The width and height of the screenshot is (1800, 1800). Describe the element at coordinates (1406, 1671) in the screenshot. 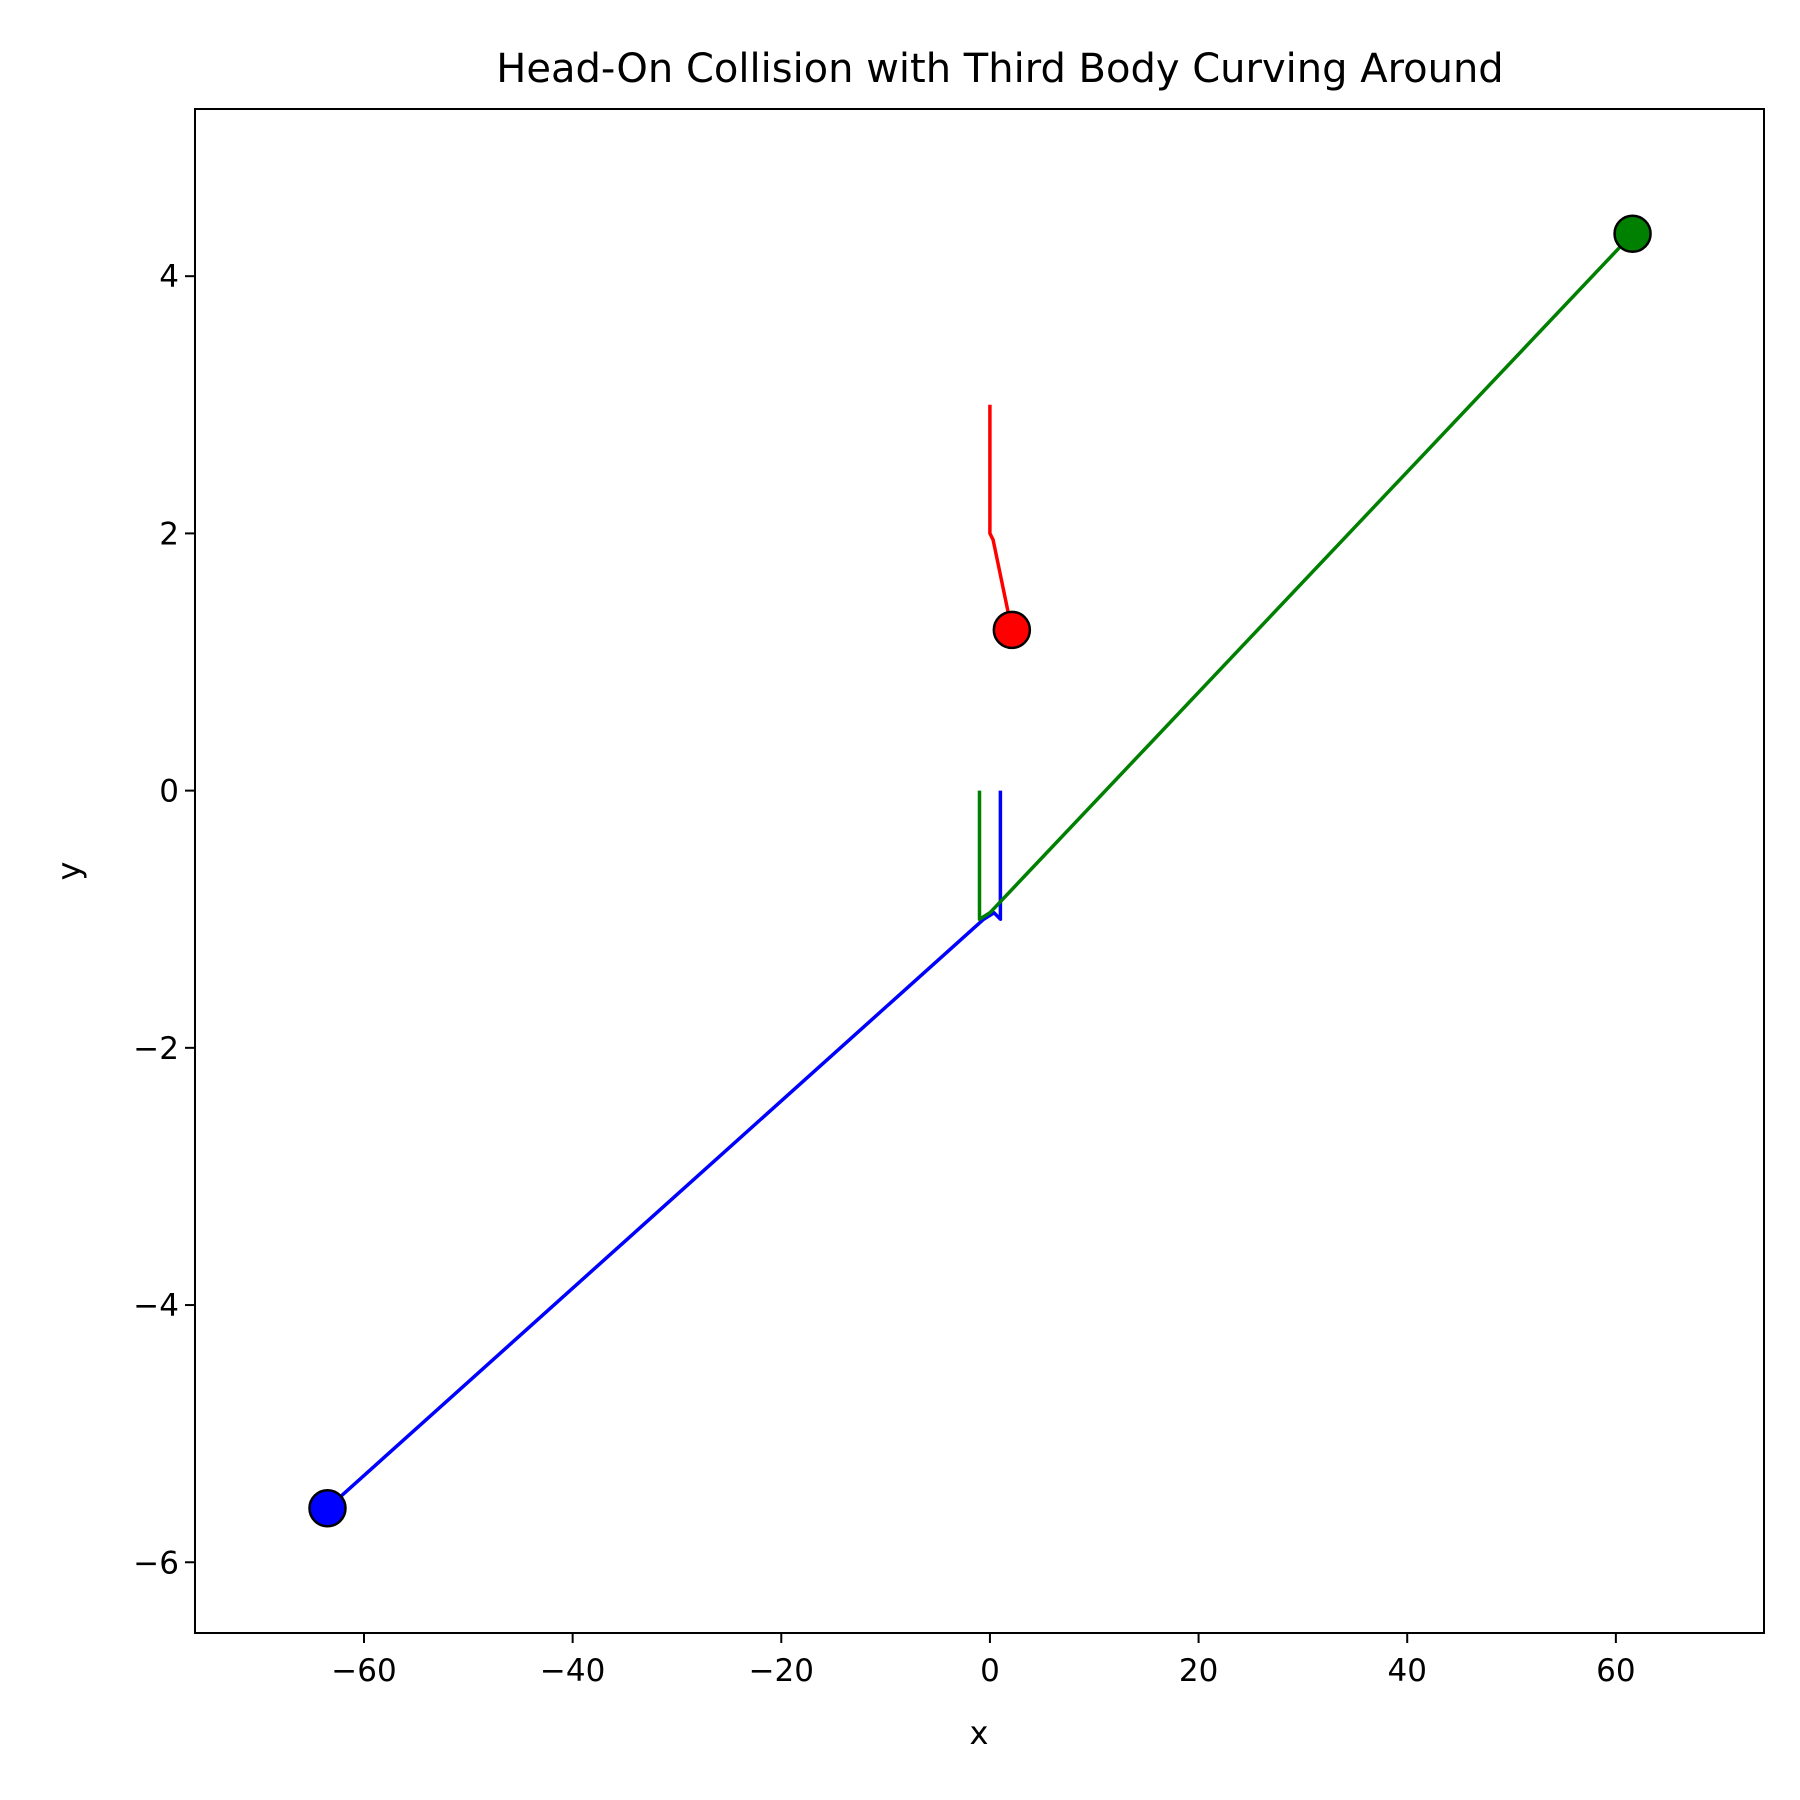

I see `x-tick-label: 40` at that location.